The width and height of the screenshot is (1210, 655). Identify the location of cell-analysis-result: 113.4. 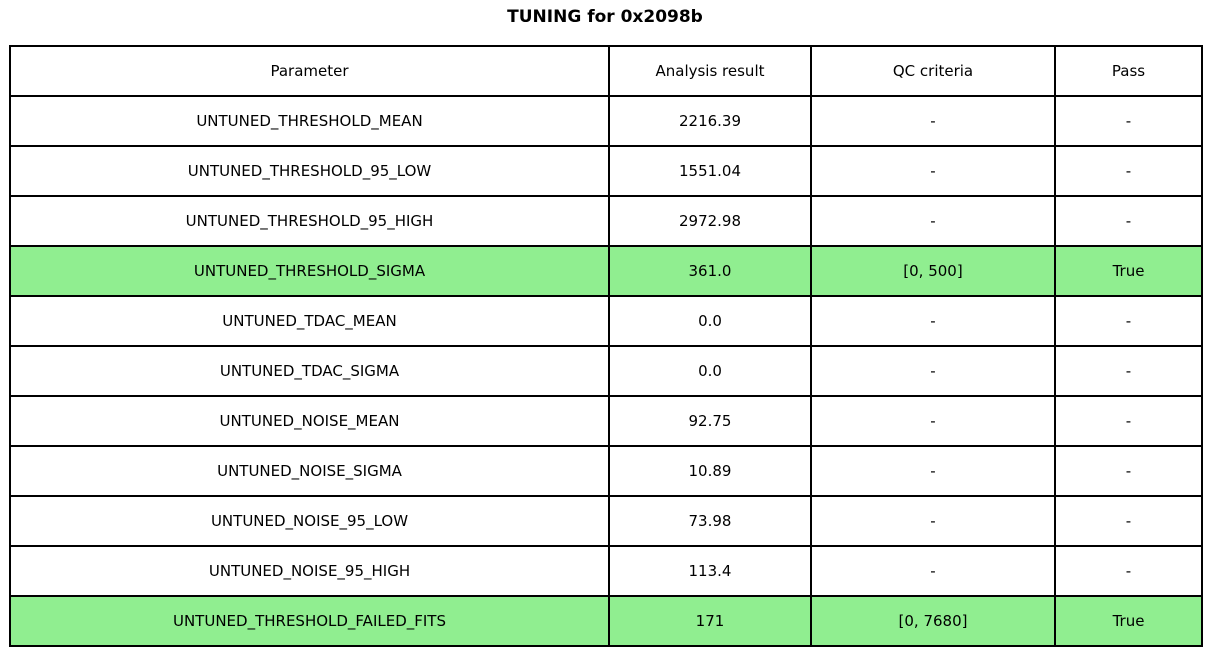
(710, 571).